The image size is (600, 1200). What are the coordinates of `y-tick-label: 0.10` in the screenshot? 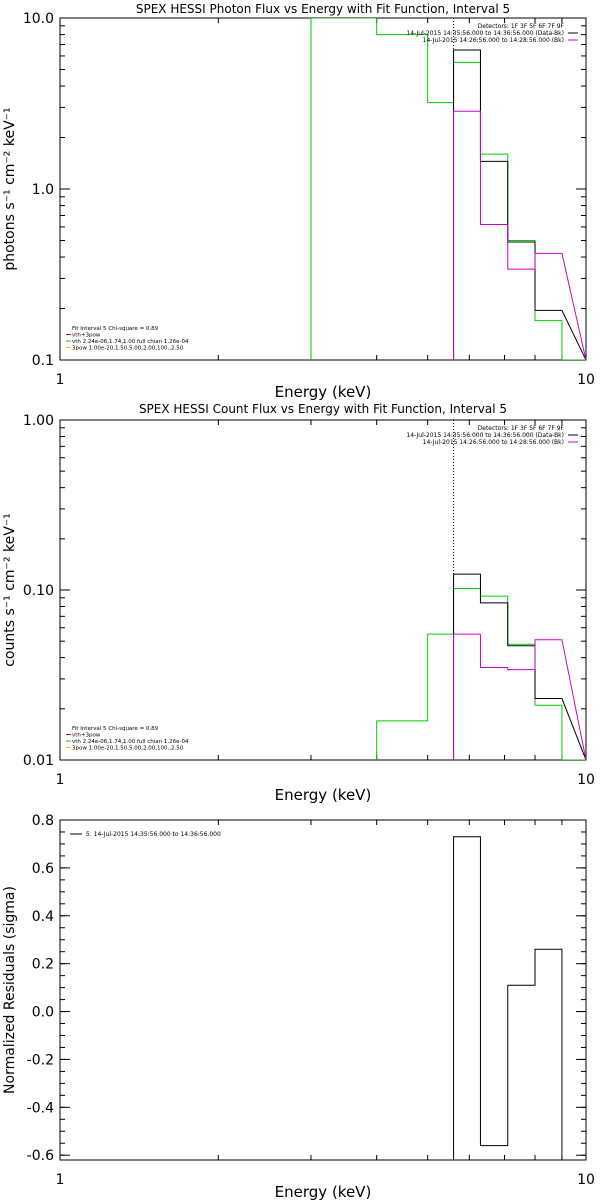 It's located at (38, 591).